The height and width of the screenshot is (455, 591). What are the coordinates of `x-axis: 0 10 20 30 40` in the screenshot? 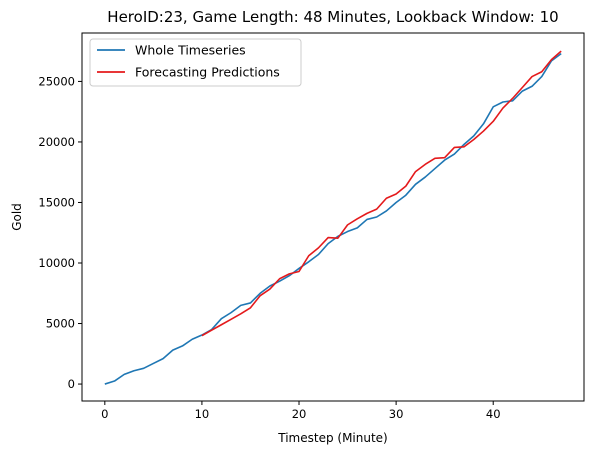 It's located at (301, 411).